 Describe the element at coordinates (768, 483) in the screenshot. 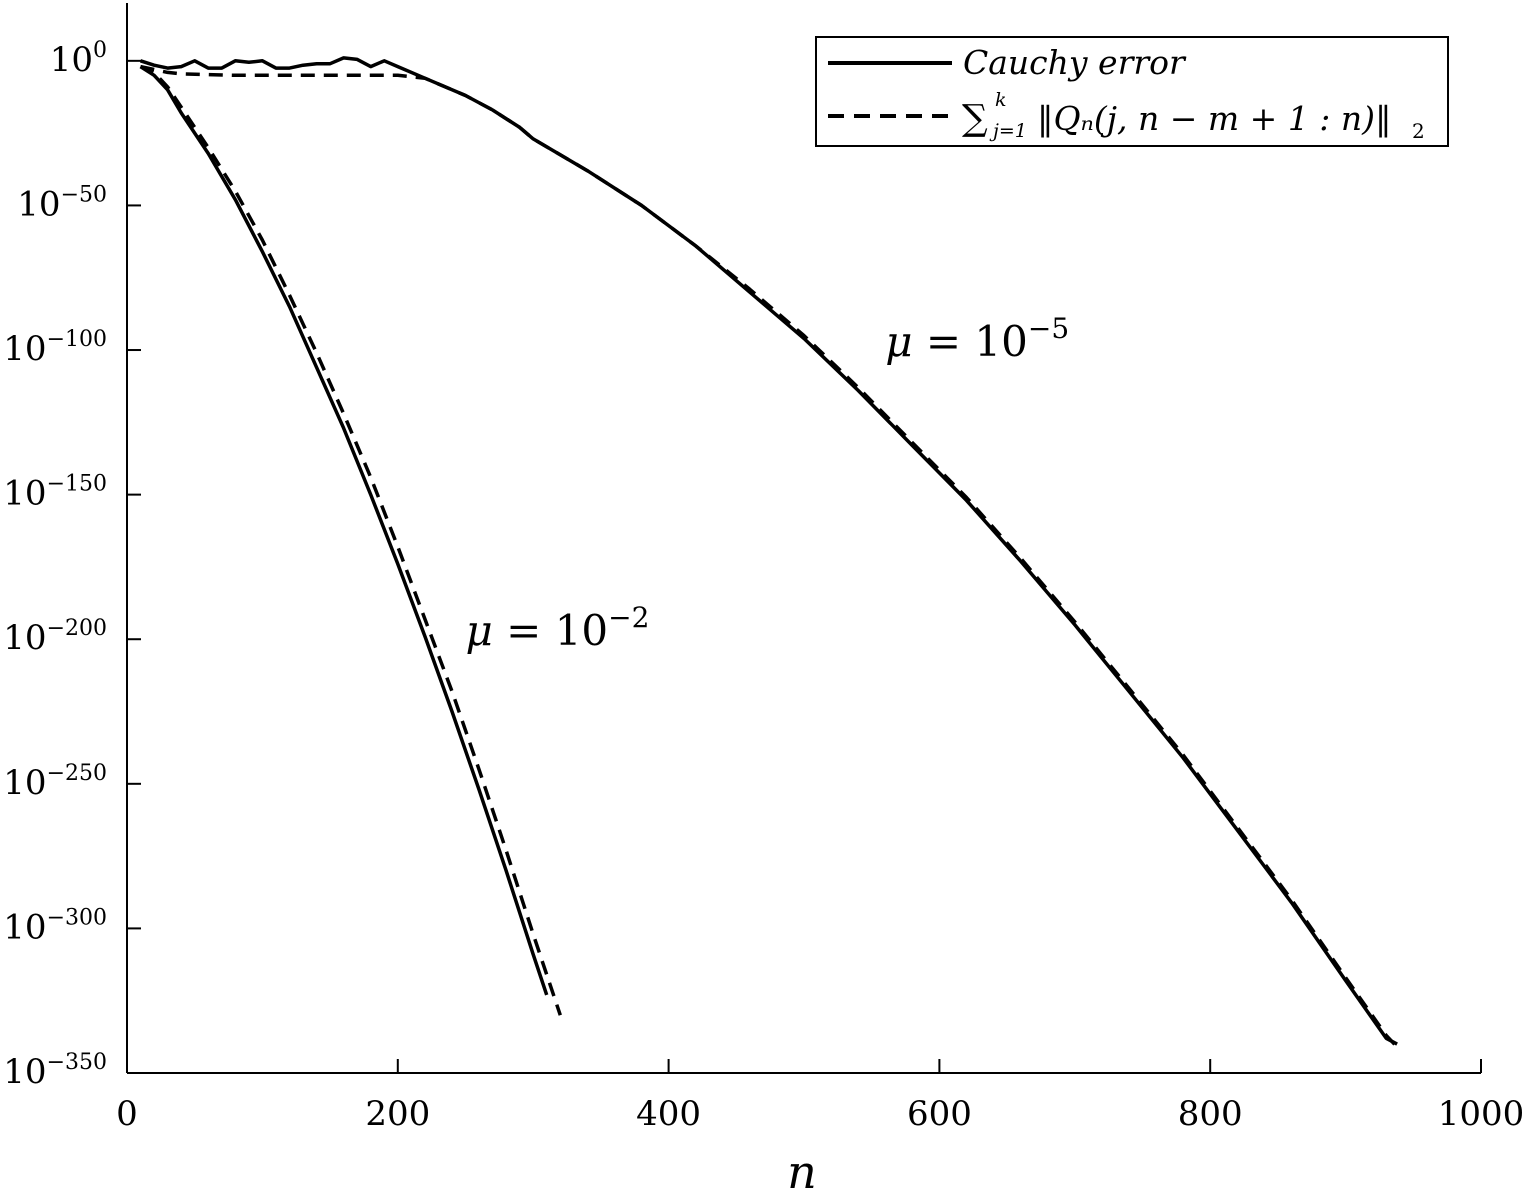

I see `annotations: μ = 10−5 μ = 10−2` at that location.